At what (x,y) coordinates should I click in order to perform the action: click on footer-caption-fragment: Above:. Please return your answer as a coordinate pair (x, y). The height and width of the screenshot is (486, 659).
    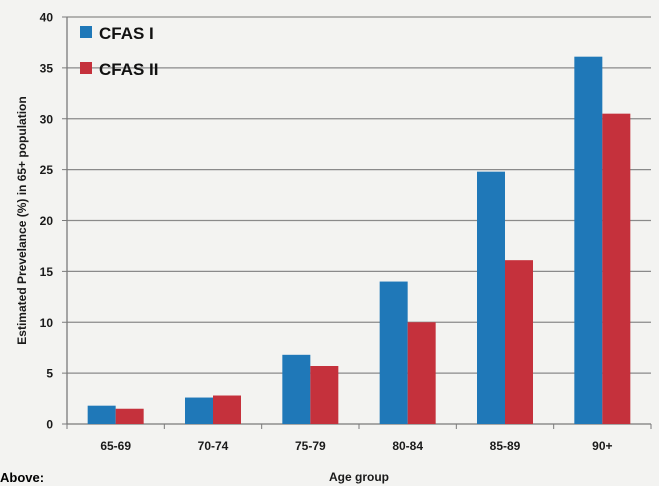
    Looking at the image, I should click on (22, 477).